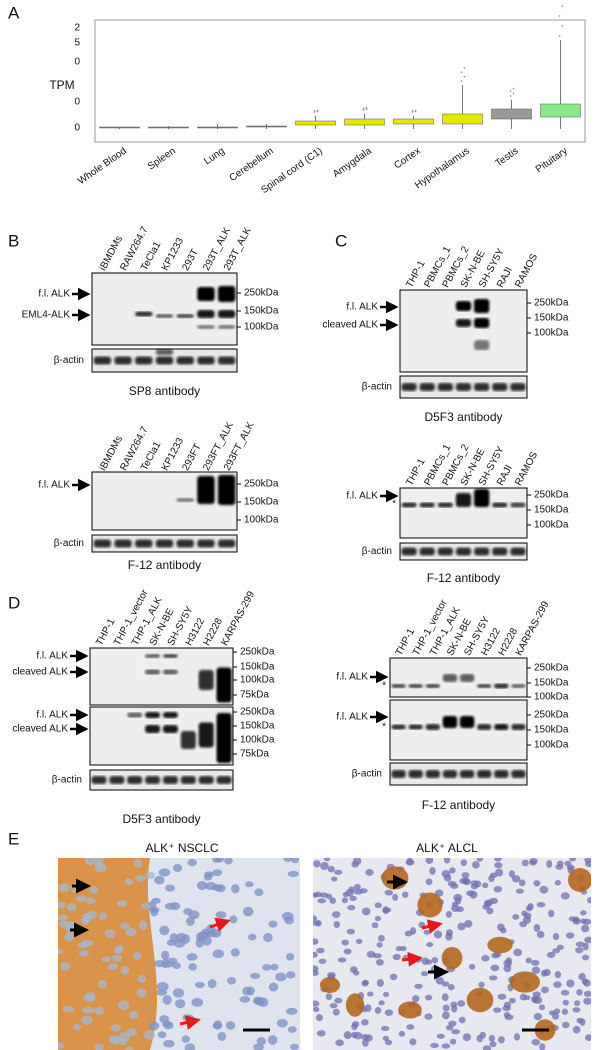 This screenshot has width=598, height=1050. What do you see at coordinates (161, 819) in the screenshot?
I see `antibody-label: D5F3 antibody` at bounding box center [161, 819].